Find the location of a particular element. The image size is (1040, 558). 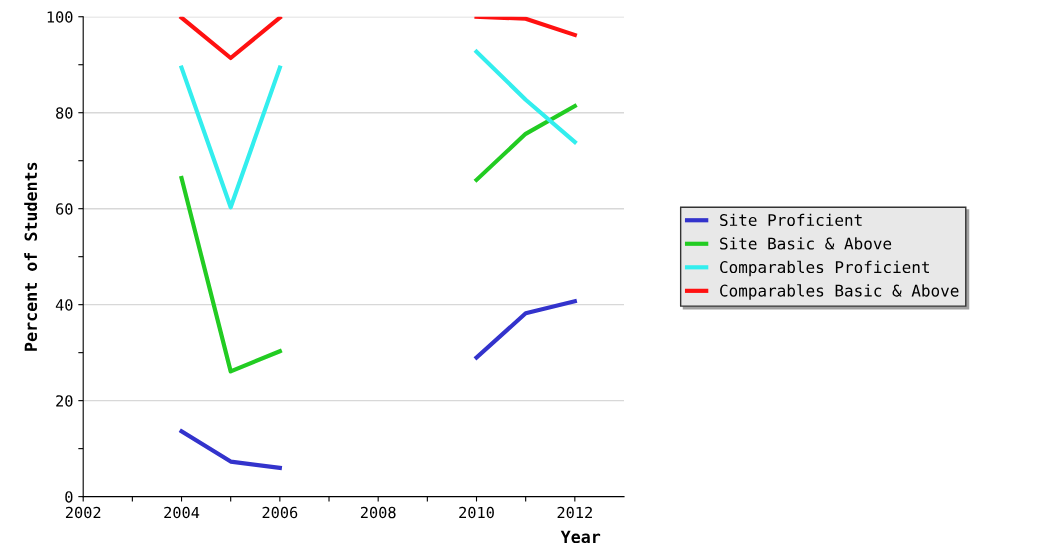

y-tick-label: 0 is located at coordinates (69, 497).